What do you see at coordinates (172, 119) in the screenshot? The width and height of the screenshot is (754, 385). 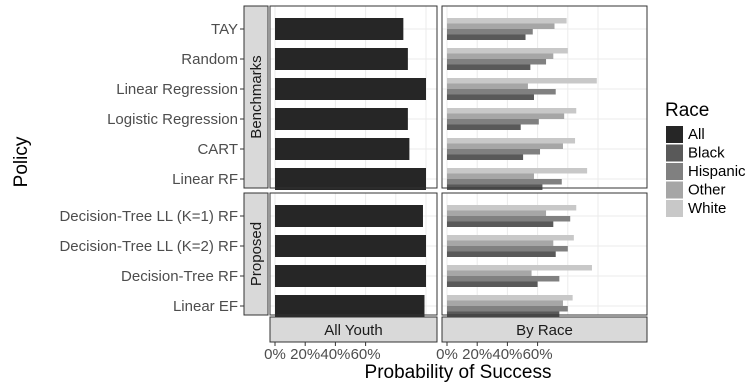 I see `y-tick-label: Logistic Regression` at bounding box center [172, 119].